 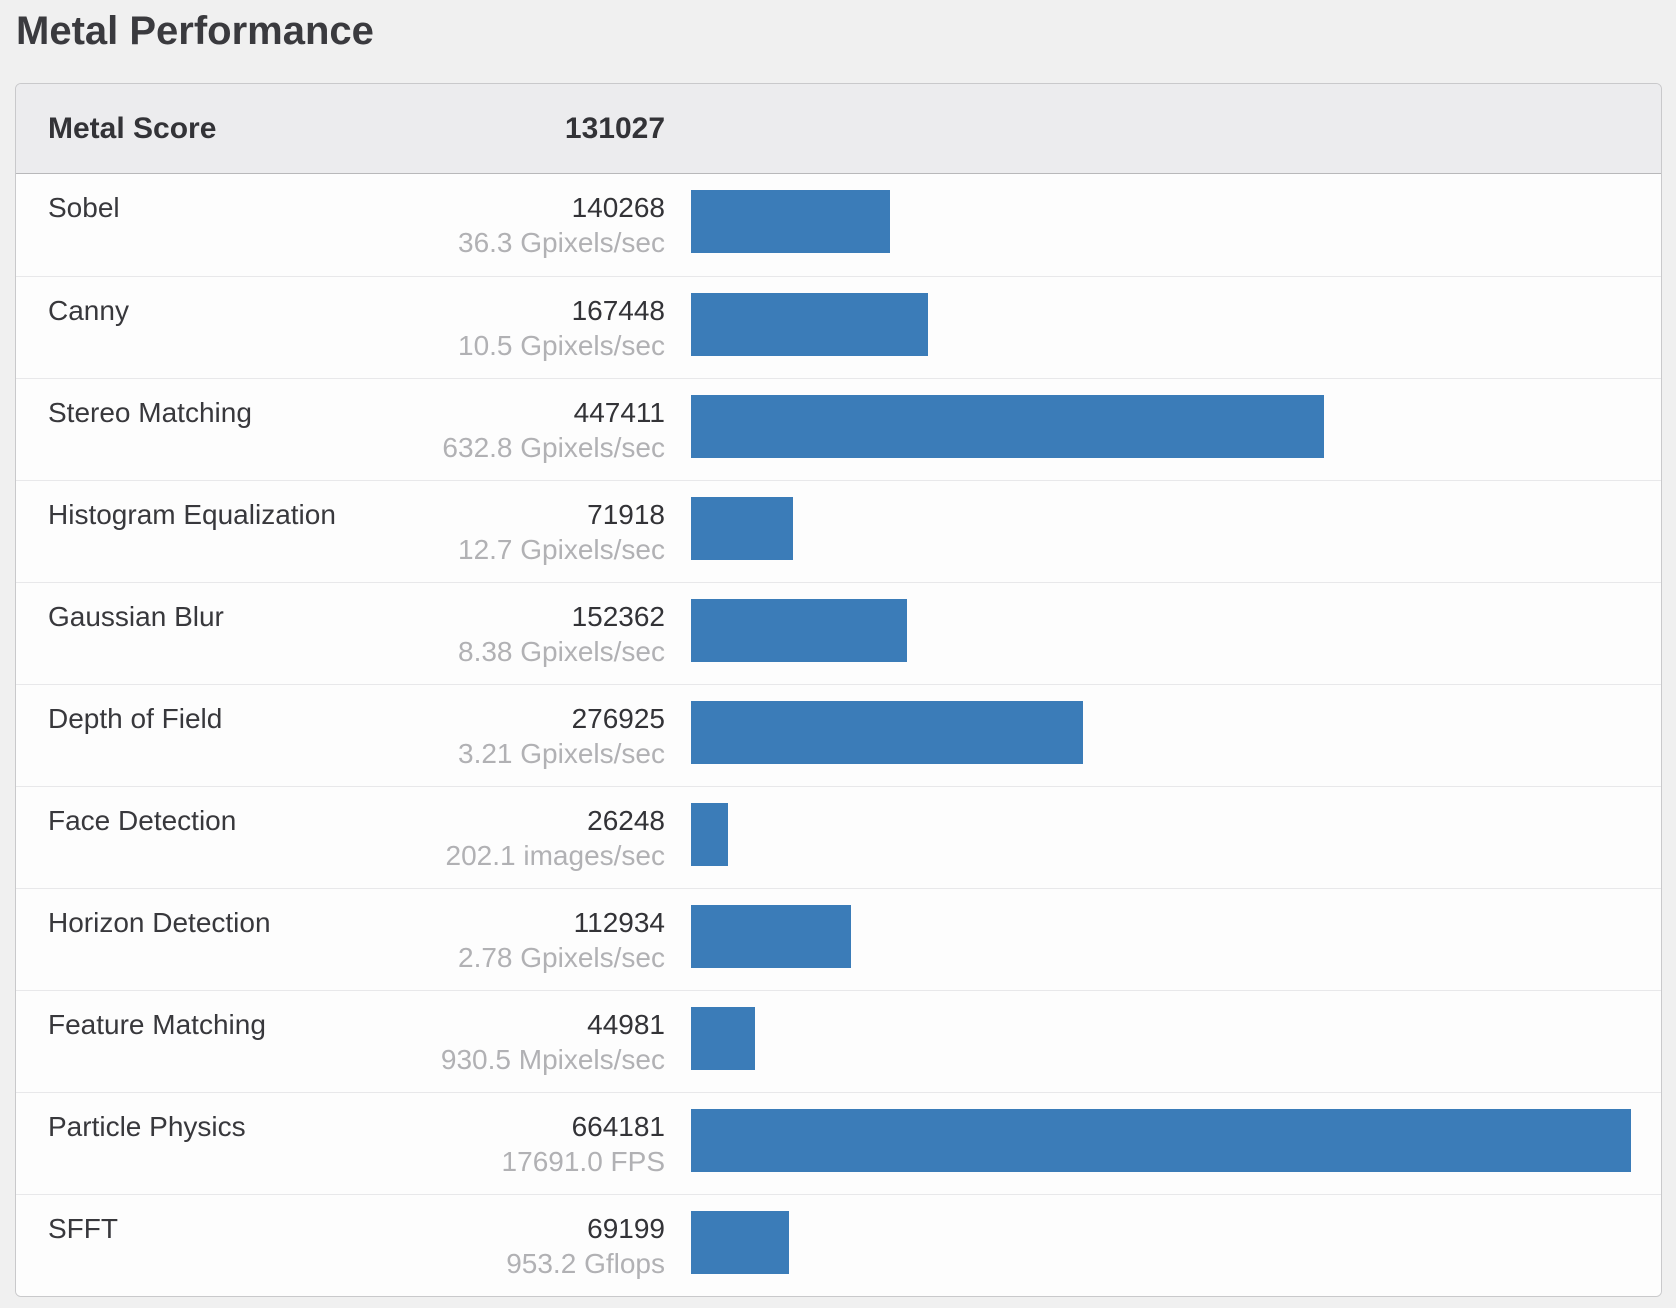 I want to click on table-row: Canny 167448 10.5 Gpixels/sec, so click(x=838, y=327).